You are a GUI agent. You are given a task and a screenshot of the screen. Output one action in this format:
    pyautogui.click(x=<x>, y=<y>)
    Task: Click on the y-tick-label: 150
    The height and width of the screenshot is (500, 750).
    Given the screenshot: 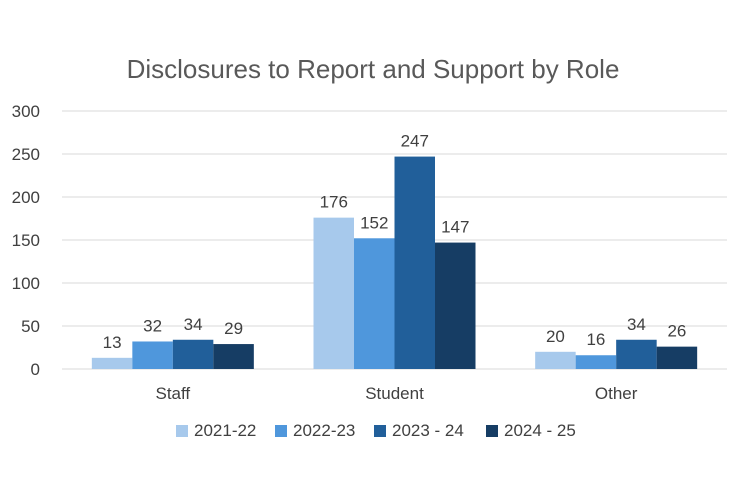 What is the action you would take?
    pyautogui.click(x=26, y=240)
    